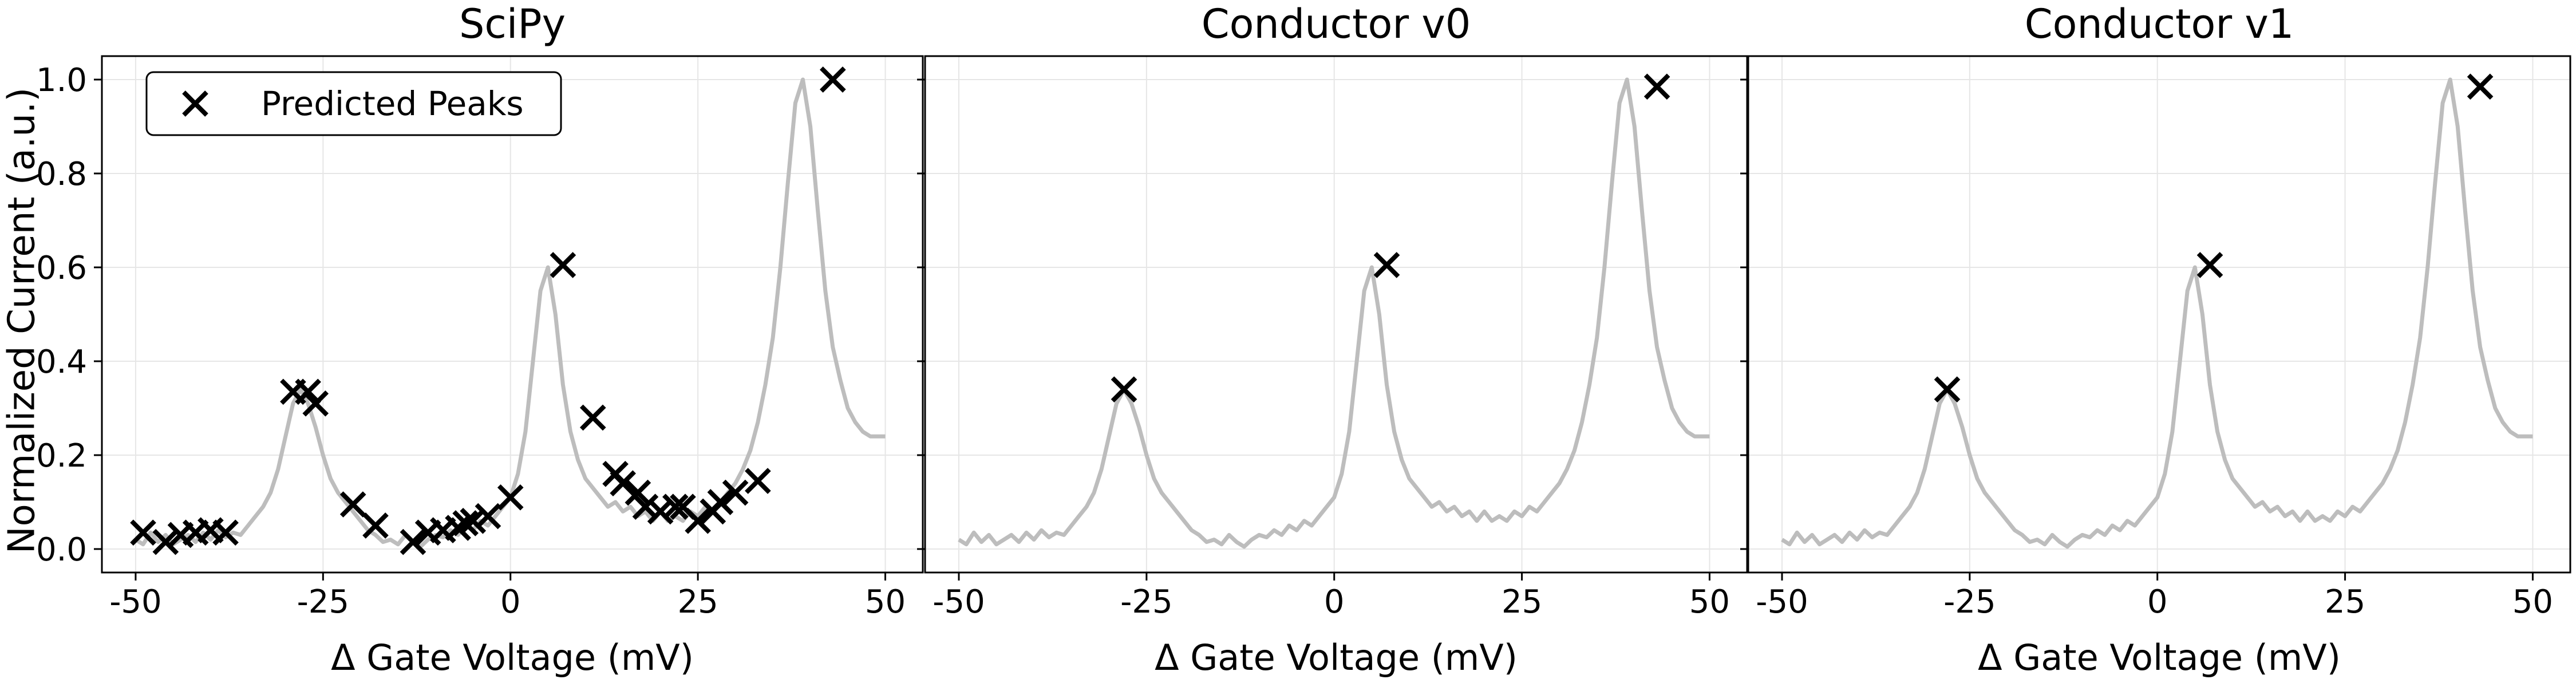 This screenshot has width=2576, height=687. Describe the element at coordinates (2159, 24) in the screenshot. I see `panel-title: Conductor v1` at that location.